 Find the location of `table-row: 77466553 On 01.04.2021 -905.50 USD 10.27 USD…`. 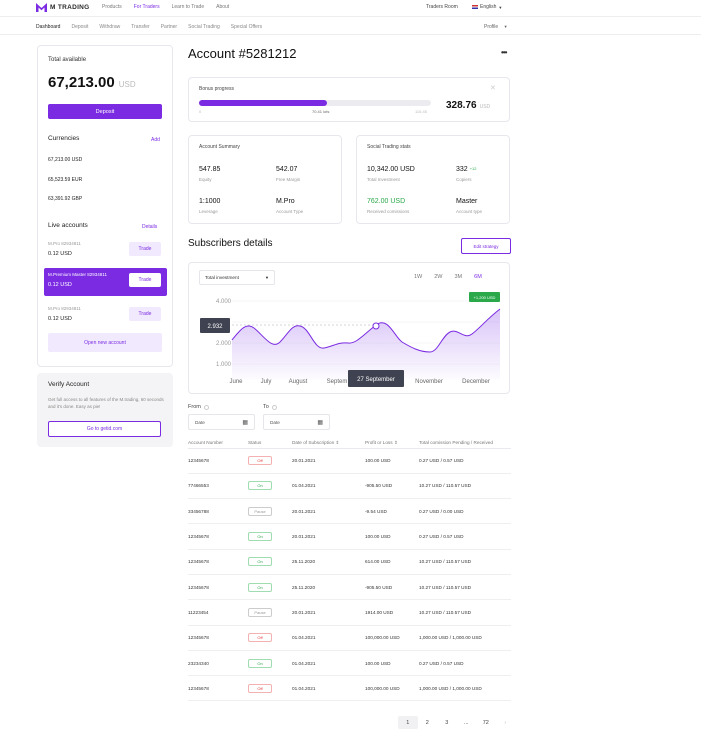

table-row: 77466553 On 01.04.2021 -905.50 USD 10.27 USD… is located at coordinates (349, 486).